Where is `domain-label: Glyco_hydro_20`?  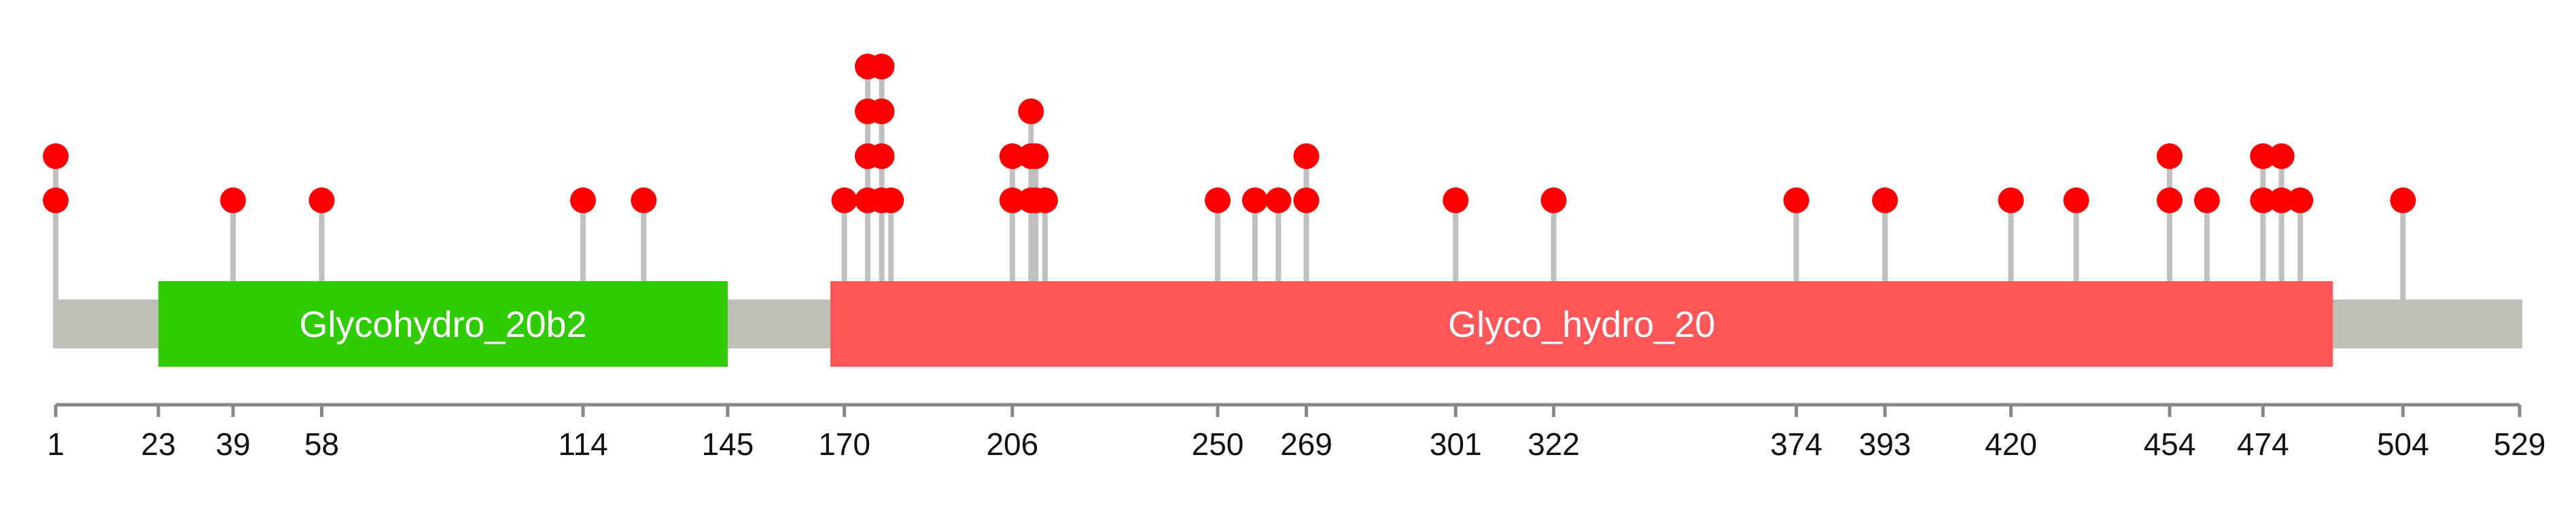
domain-label: Glyco_hydro_20 is located at coordinates (1581, 324).